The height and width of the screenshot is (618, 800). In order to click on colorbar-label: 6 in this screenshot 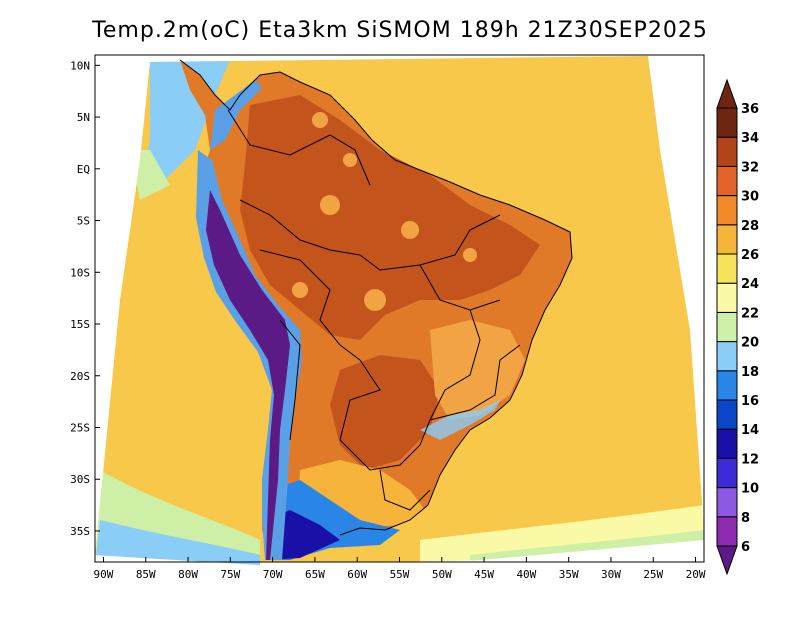, I will do `click(745, 547)`.